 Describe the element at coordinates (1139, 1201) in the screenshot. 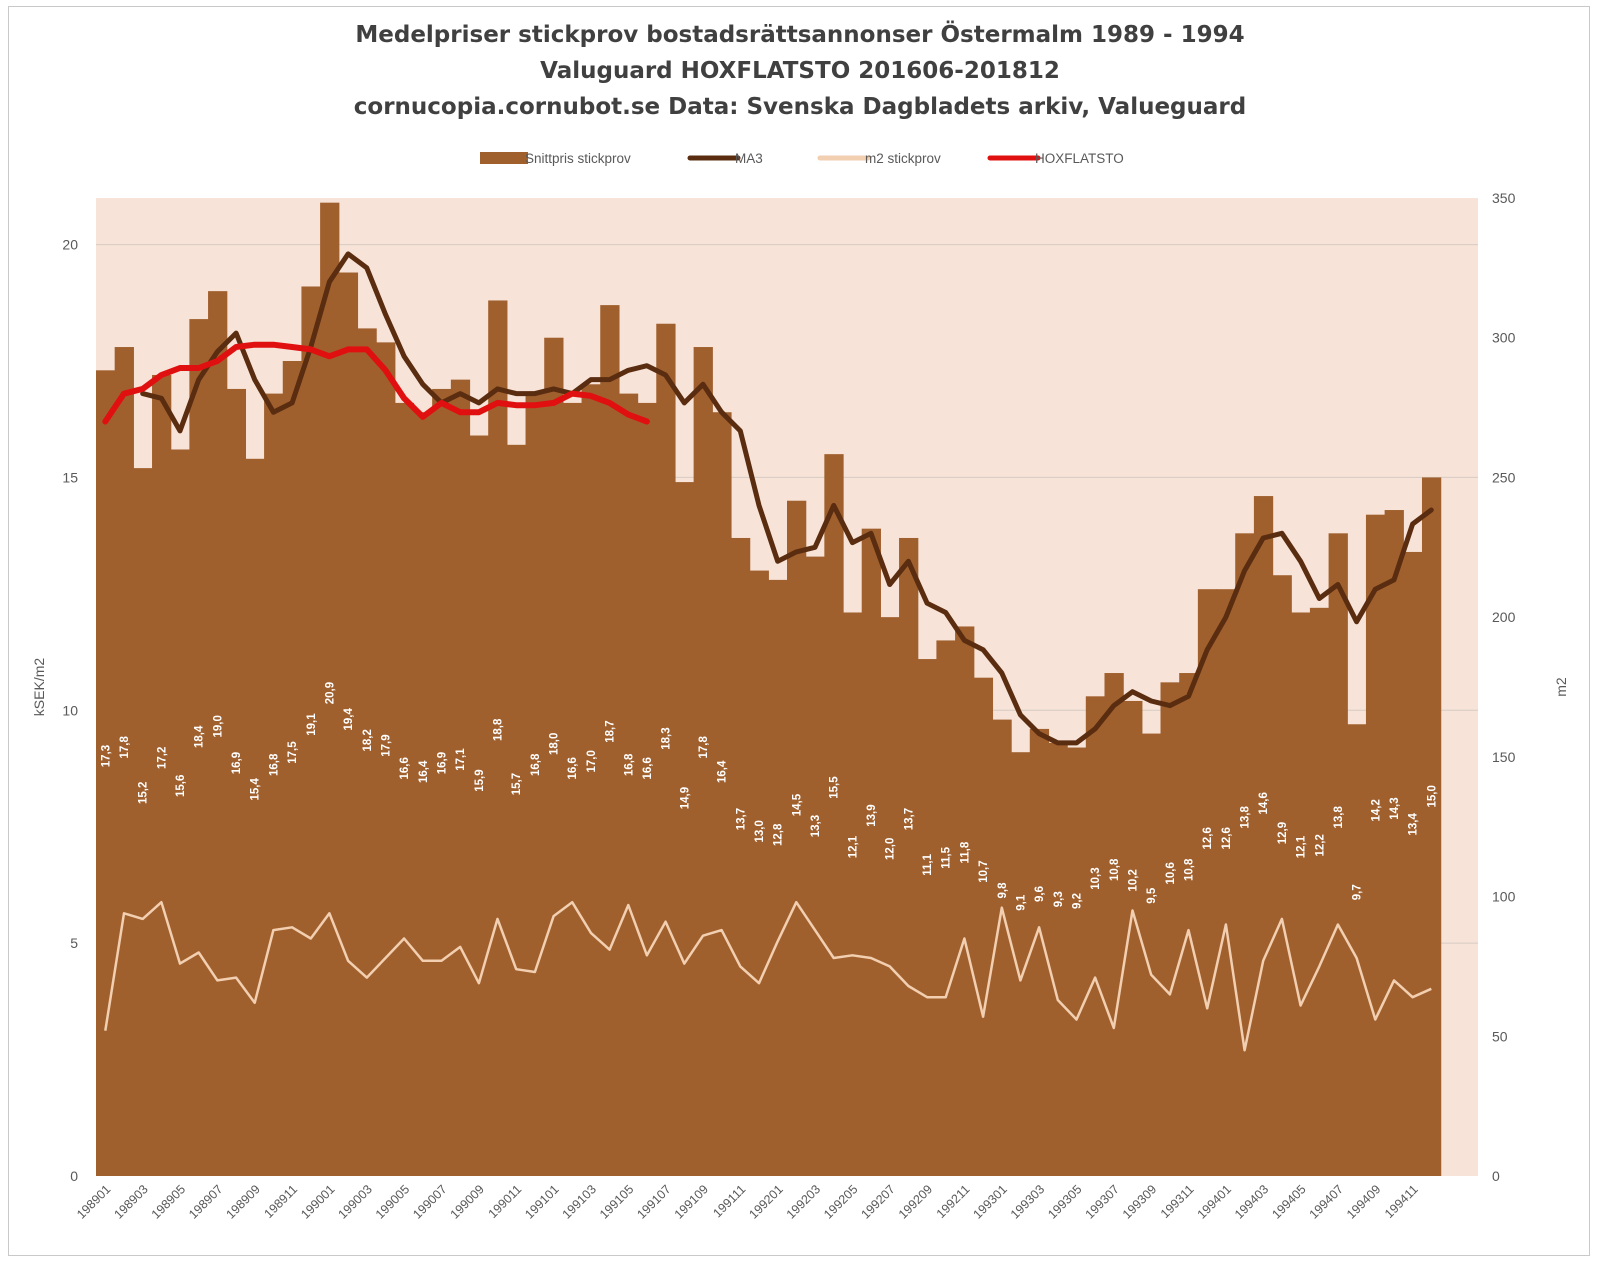

I see `x-axis-tick-label: 199309` at that location.